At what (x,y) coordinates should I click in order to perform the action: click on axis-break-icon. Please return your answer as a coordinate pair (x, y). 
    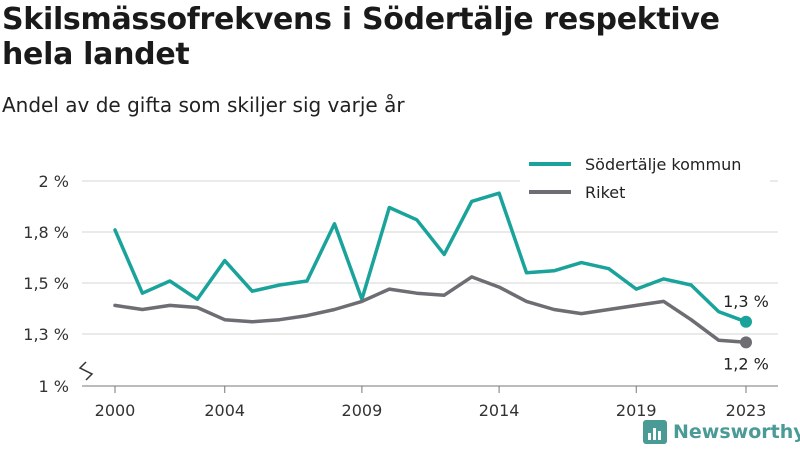
    Looking at the image, I should click on (86, 371).